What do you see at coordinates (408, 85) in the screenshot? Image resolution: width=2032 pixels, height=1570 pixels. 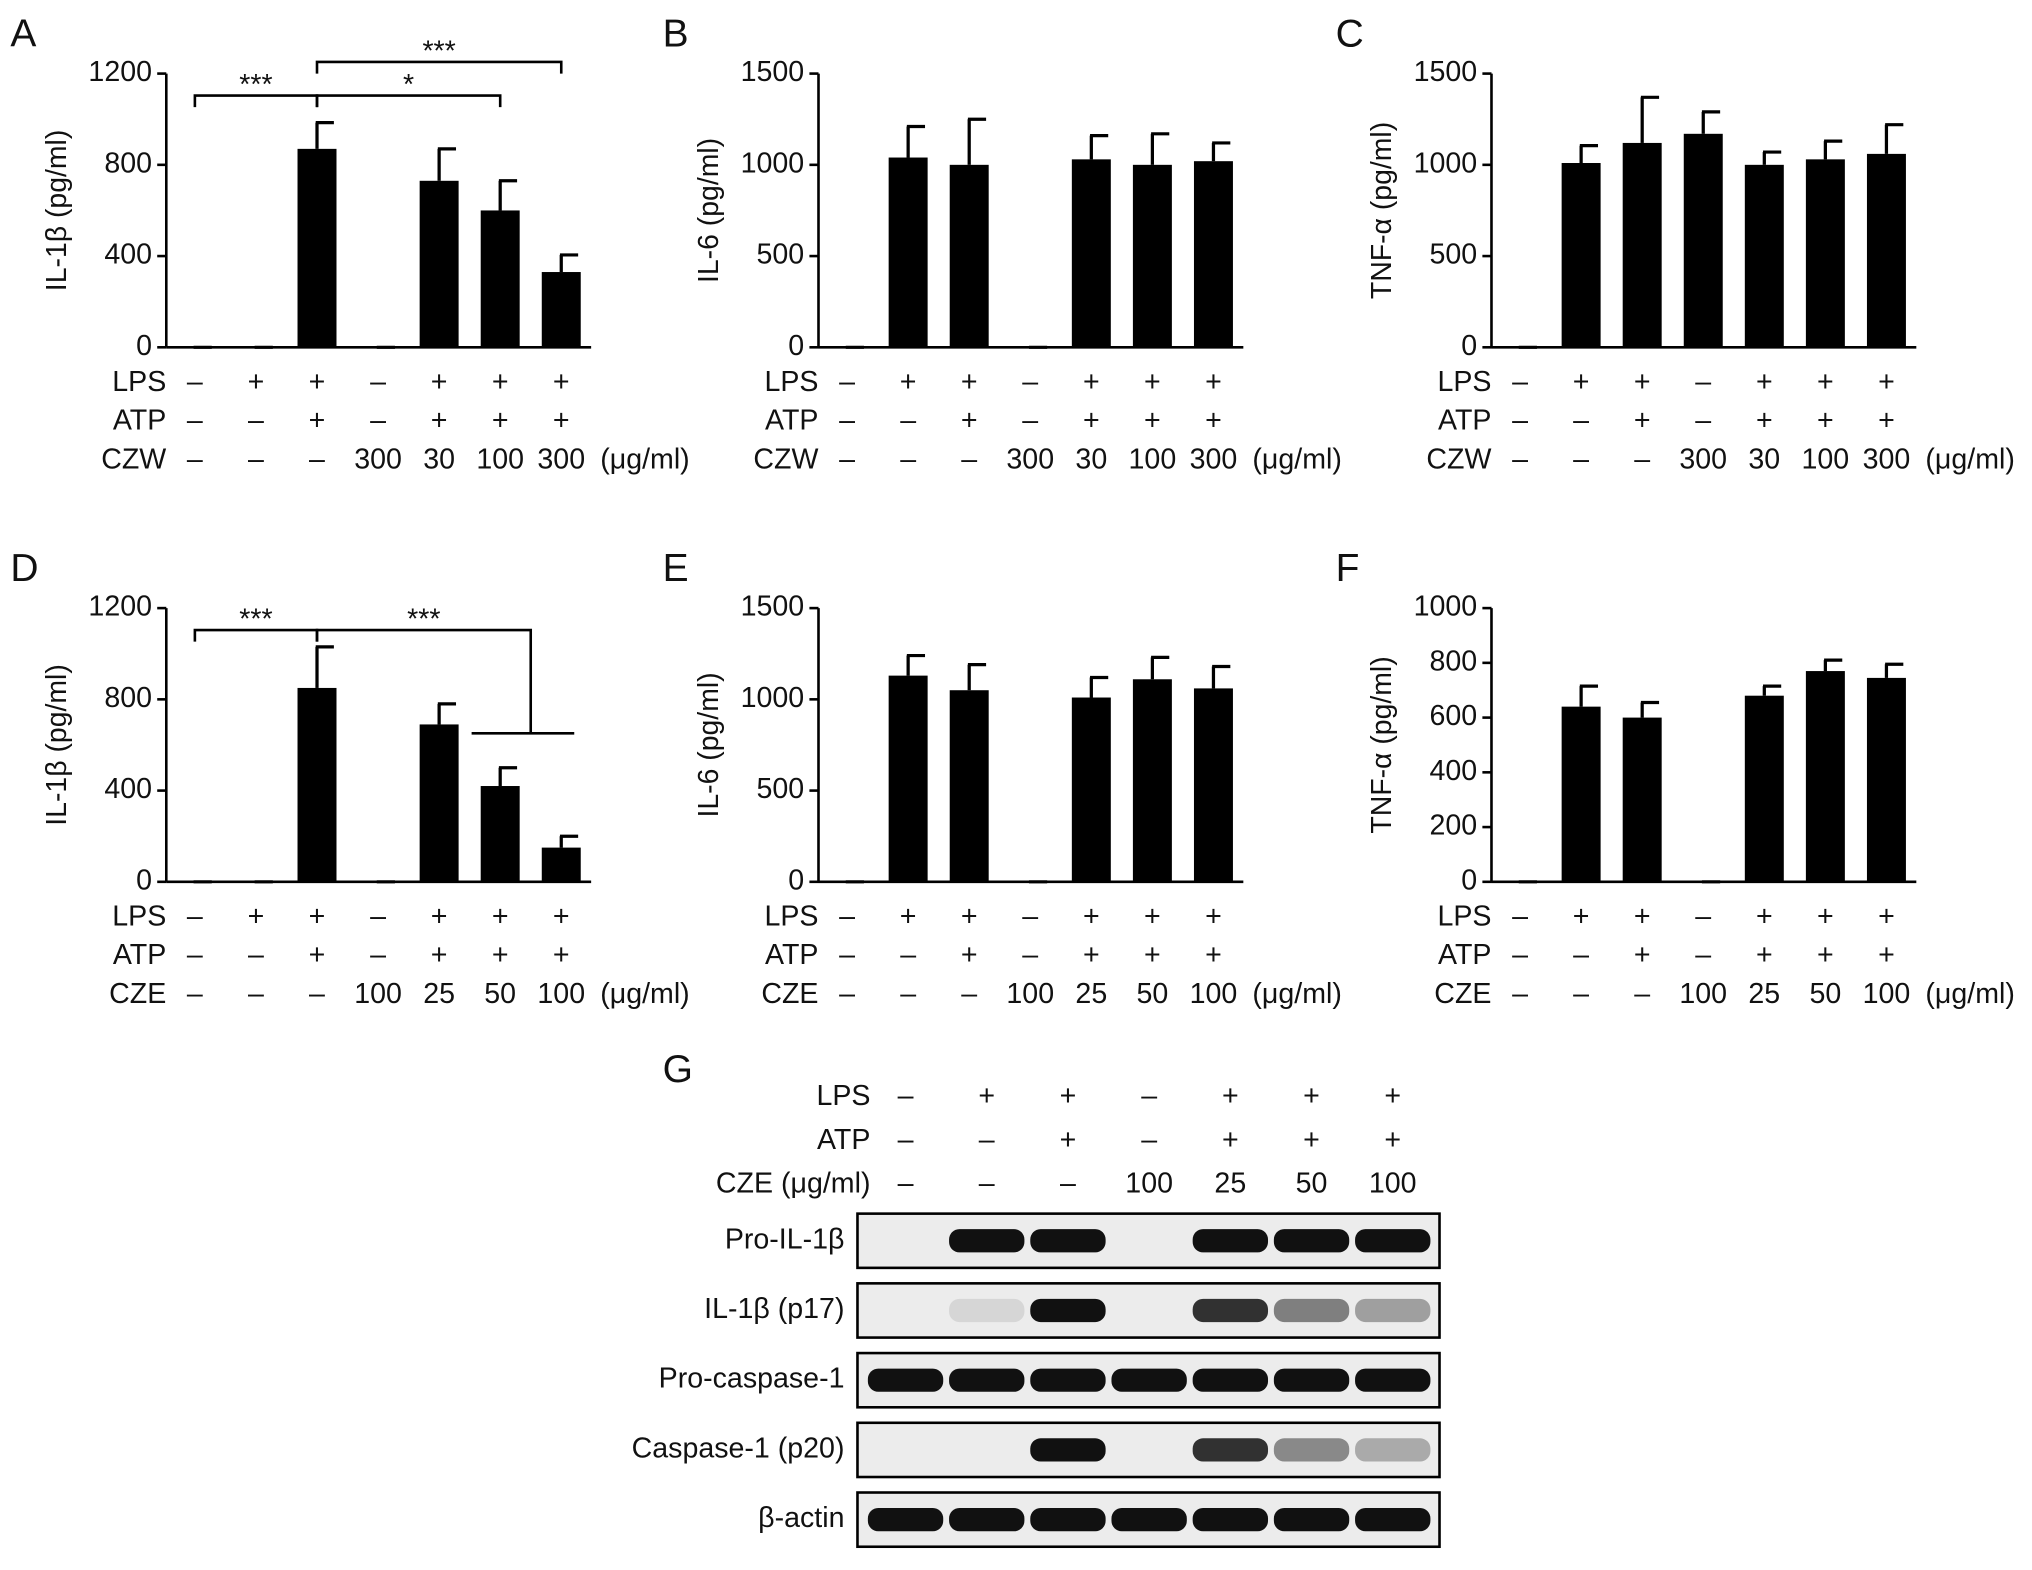 I see `significance-label: *` at bounding box center [408, 85].